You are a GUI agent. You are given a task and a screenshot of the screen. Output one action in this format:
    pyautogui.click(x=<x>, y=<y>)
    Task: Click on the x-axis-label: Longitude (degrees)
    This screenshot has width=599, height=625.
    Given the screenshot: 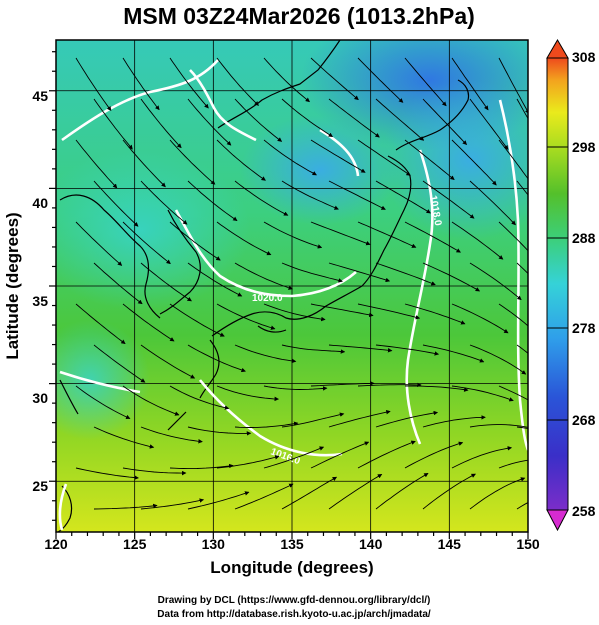 What is the action you would take?
    pyautogui.click(x=291, y=567)
    